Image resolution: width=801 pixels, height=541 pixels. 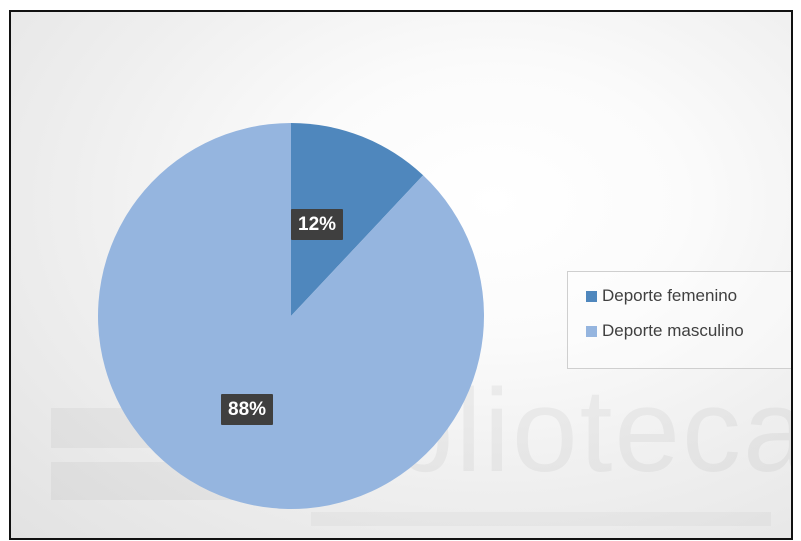 I want to click on pie-slice-deporte-femenino, so click(x=357, y=219).